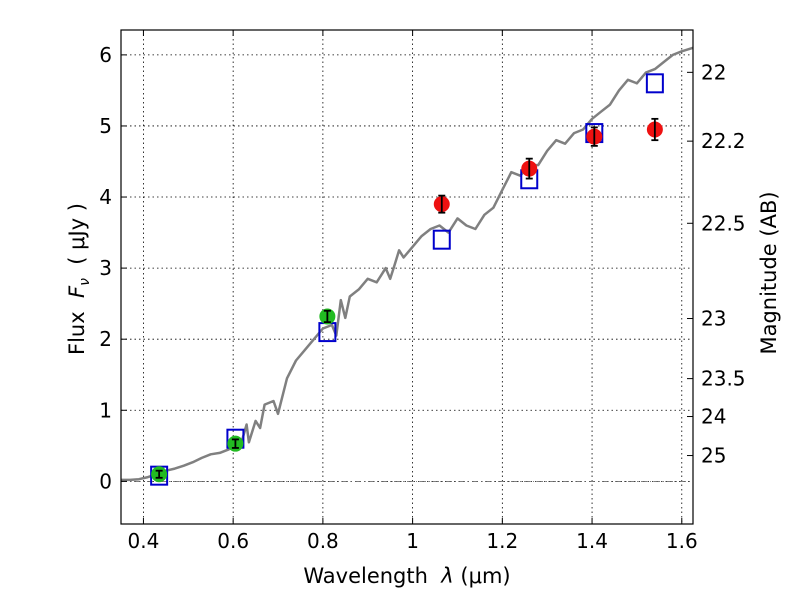 This screenshot has height=600, width=800. I want to click on y-axis-title-prefix: Flux, so click(77, 326).